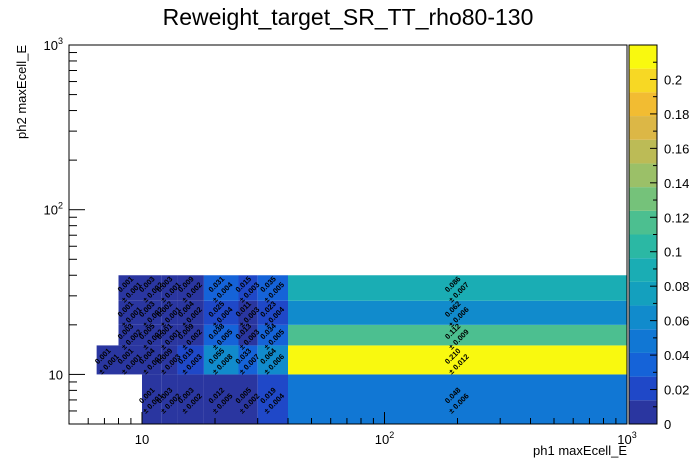 This screenshot has width=696, height=472. I want to click on colorbar-tick-label: 0.02, so click(676, 390).